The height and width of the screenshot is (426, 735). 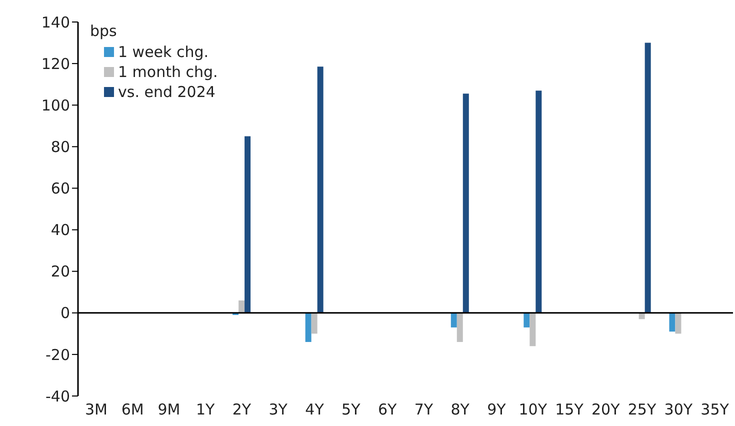 I want to click on x-tick-label: 5Y, so click(x=352, y=409).